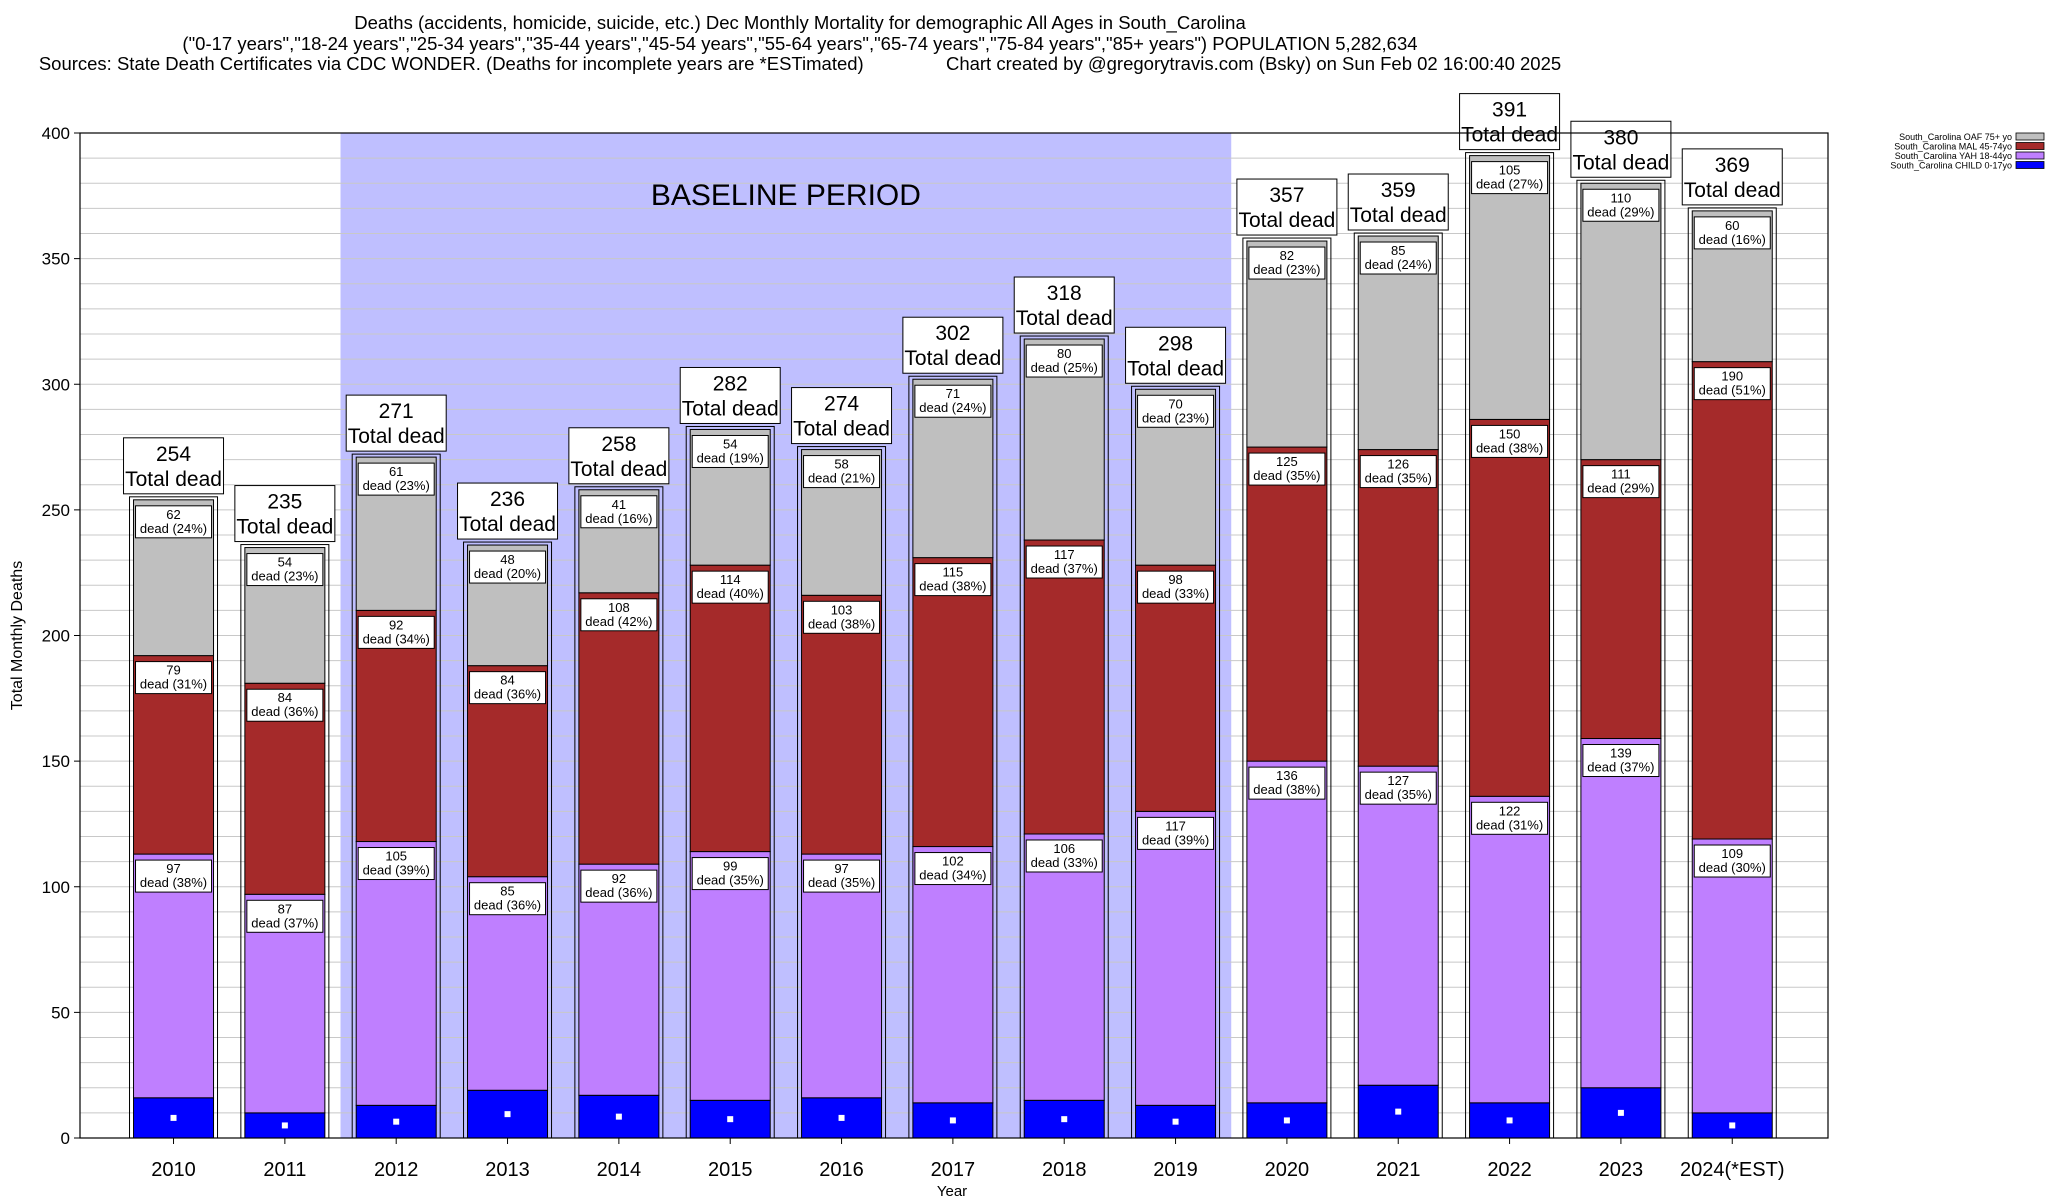 The image size is (2048, 1200). What do you see at coordinates (1732, 376) in the screenshot?
I see `segment-value-label: 190` at bounding box center [1732, 376].